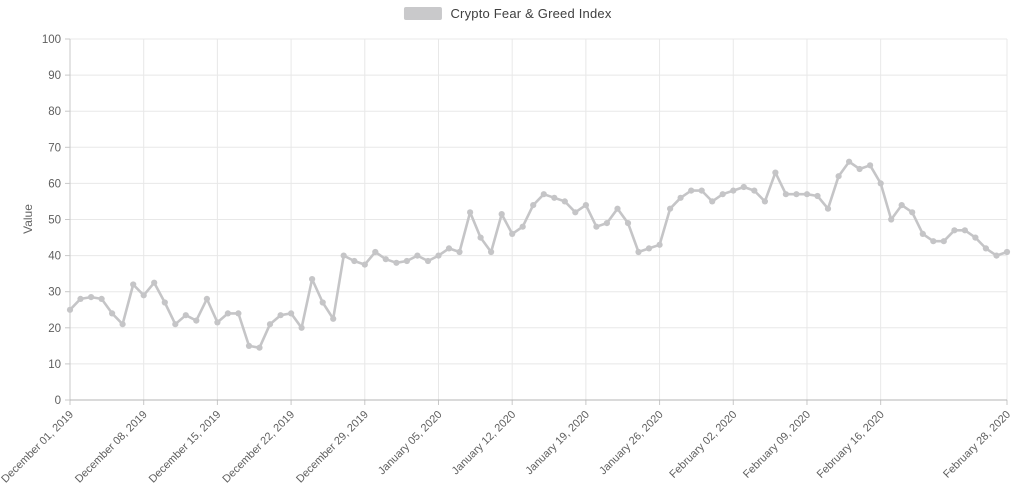  I want to click on x-tick-label: January 05, 2020, so click(410, 443).